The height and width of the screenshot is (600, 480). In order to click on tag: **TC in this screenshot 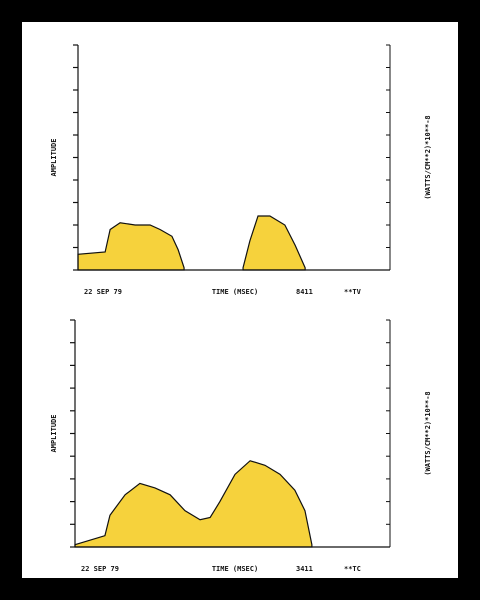, I will do `click(352, 569)`.